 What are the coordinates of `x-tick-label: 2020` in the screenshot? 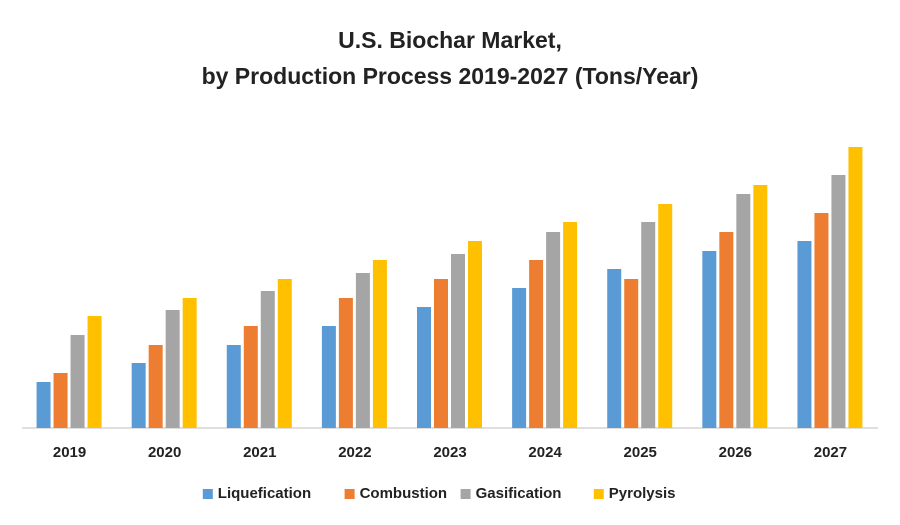 It's located at (164, 452).